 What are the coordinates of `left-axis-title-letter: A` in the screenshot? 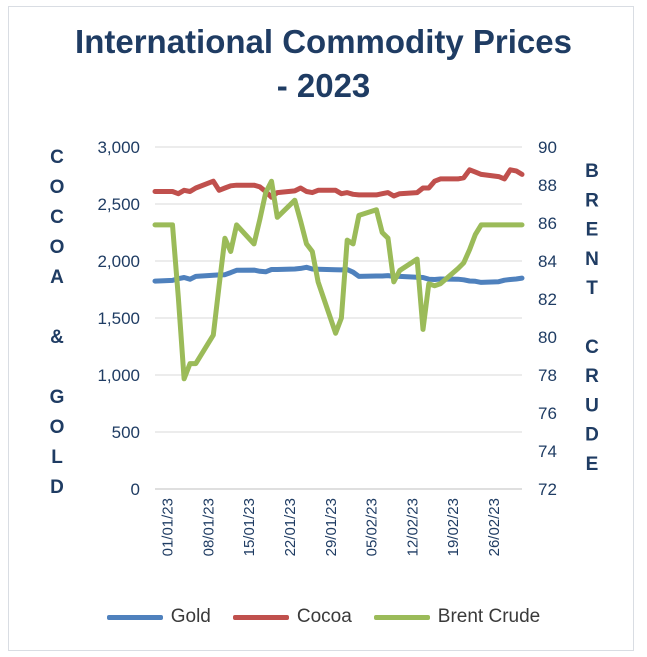 It's located at (57, 277).